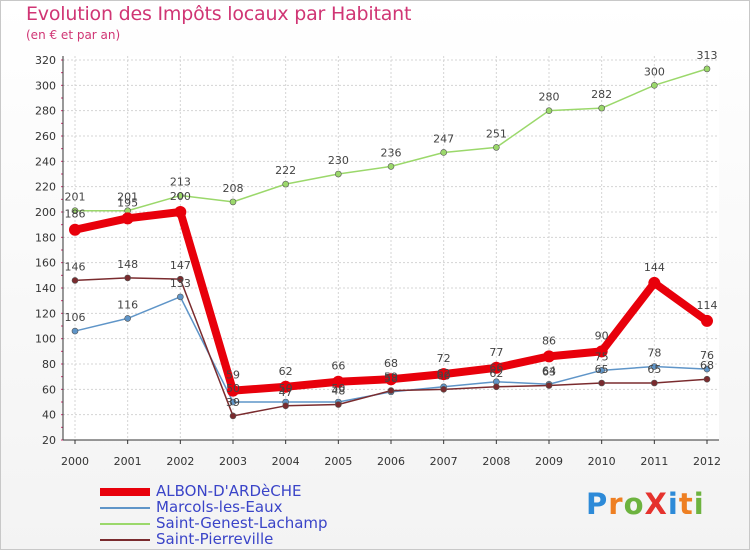 This screenshot has width=750, height=550. I want to click on logo-letter: r, so click(616, 504).